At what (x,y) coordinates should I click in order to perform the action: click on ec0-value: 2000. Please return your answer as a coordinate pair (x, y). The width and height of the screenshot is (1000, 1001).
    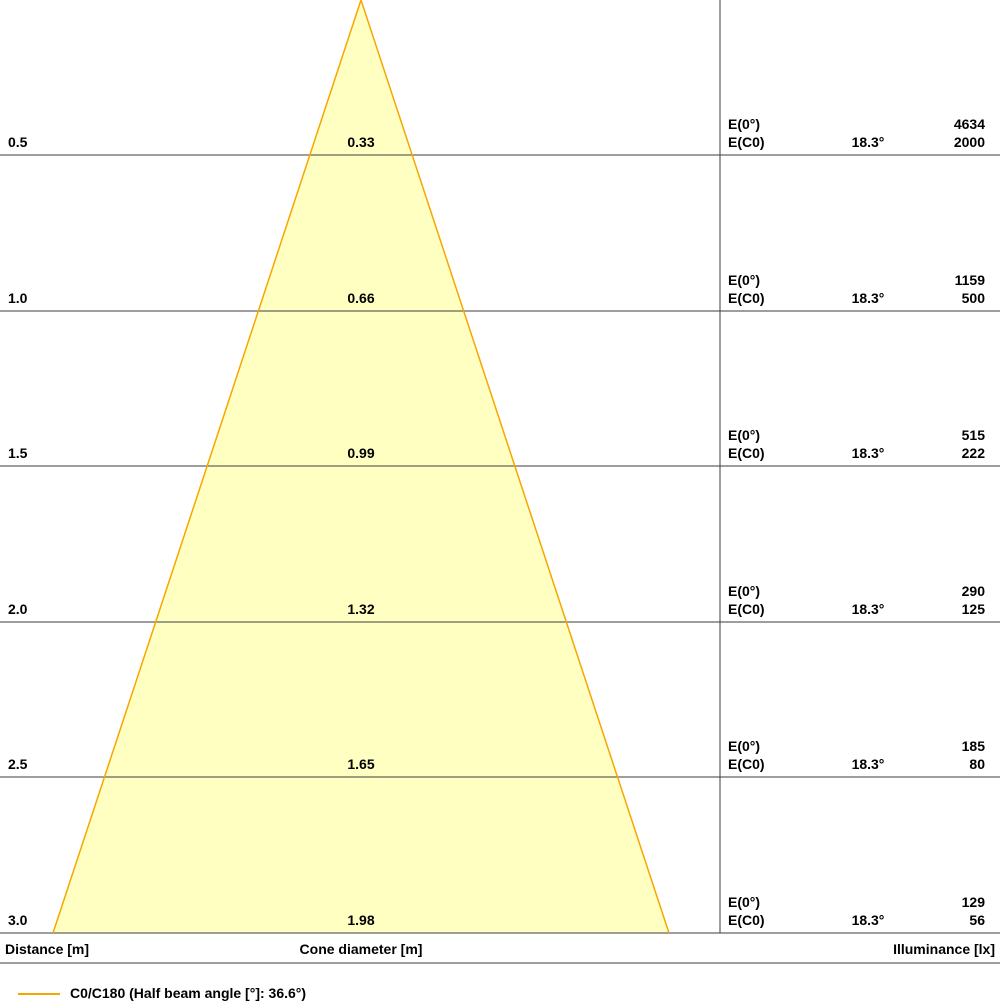
    Looking at the image, I should click on (969, 142).